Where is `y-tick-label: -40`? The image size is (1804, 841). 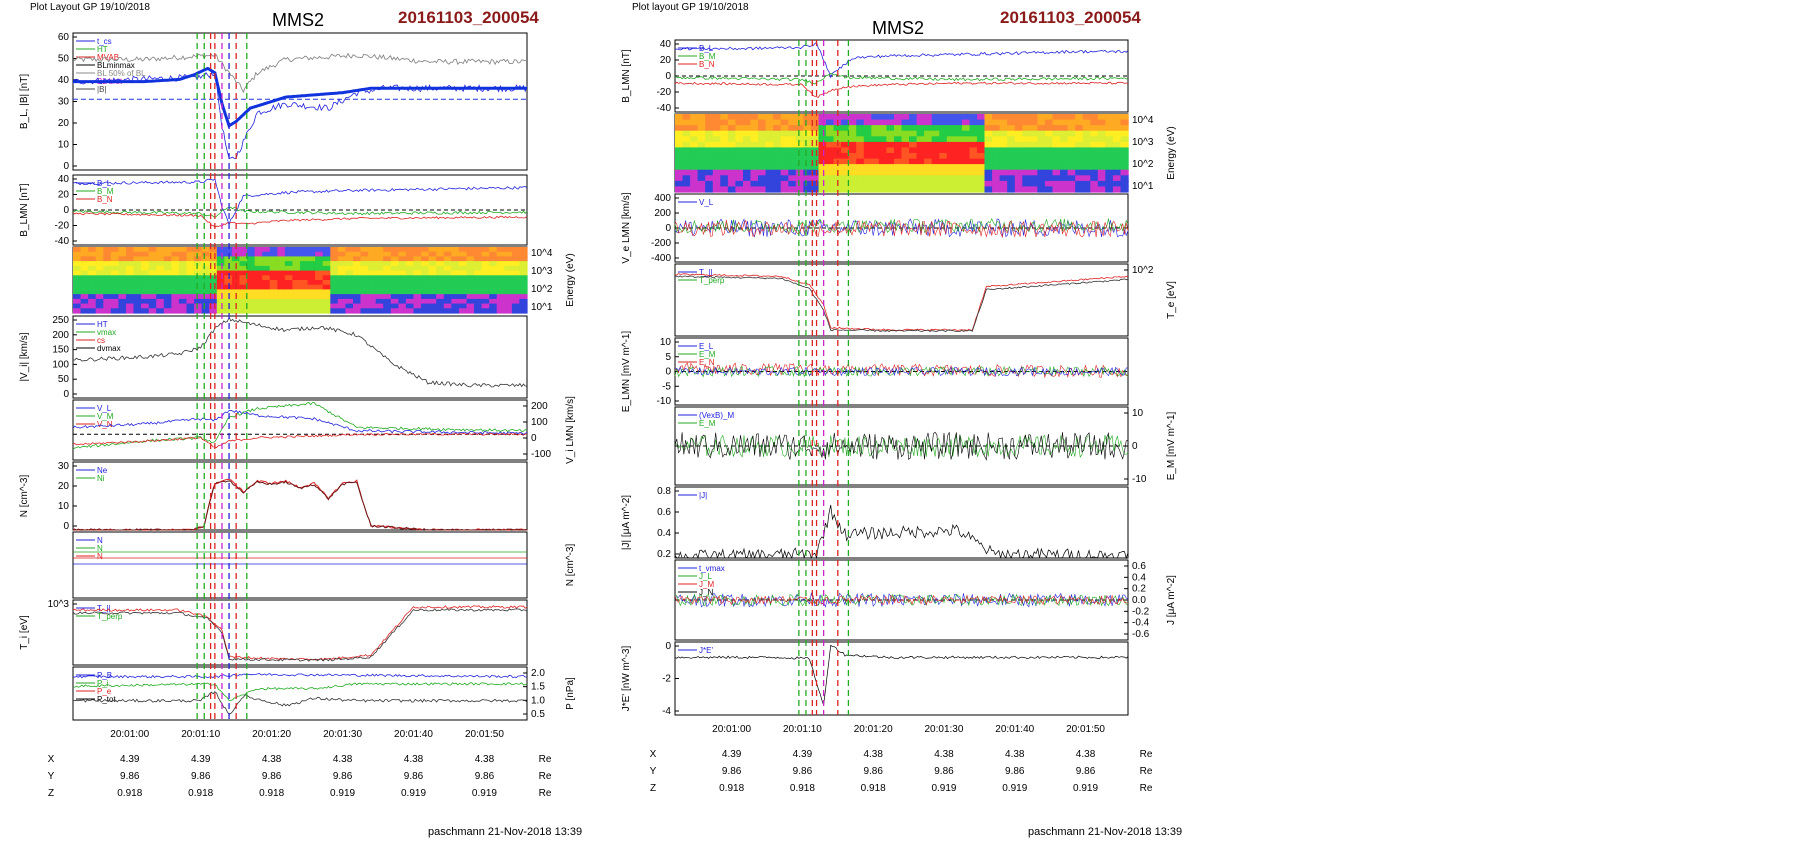 y-tick-label: -40 is located at coordinates (664, 108).